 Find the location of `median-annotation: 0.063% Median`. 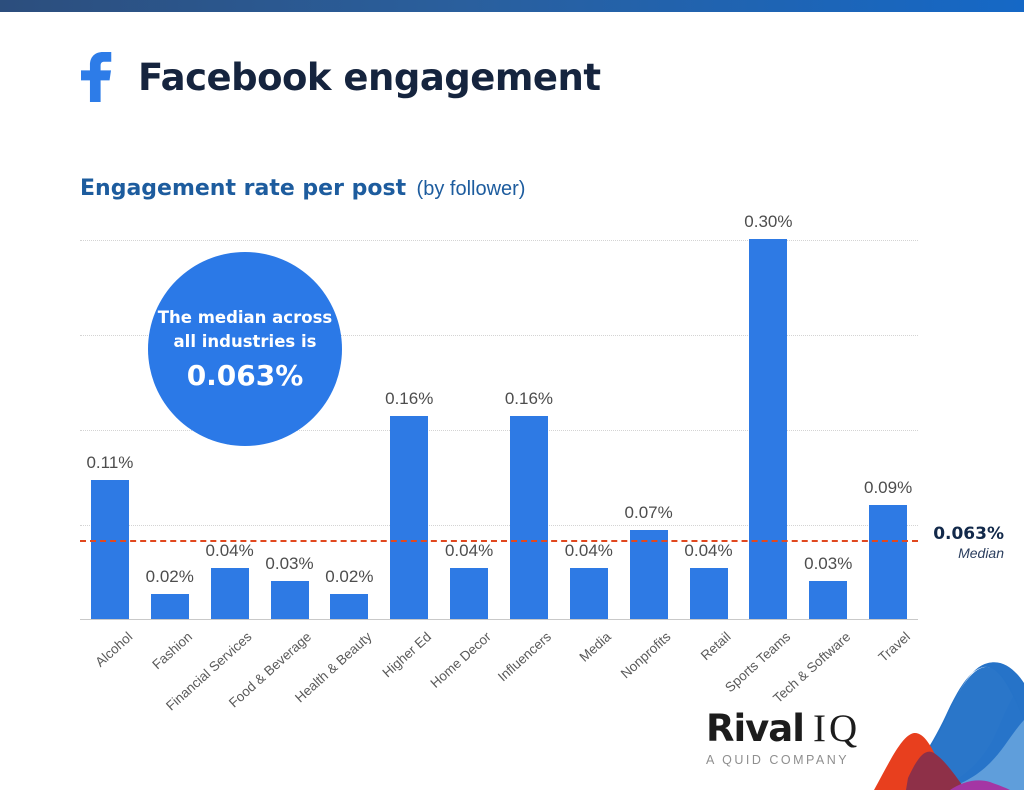

median-annotation: 0.063% Median is located at coordinates (967, 542).